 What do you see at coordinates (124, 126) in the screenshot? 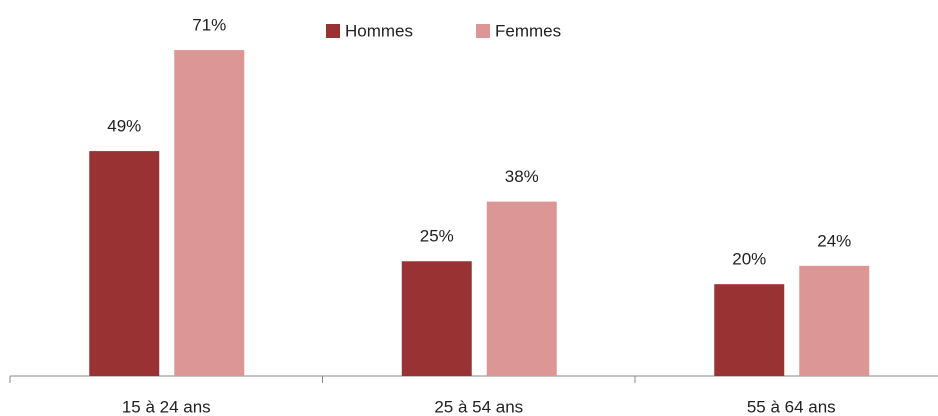
I see `data-label: 49%` at bounding box center [124, 126].